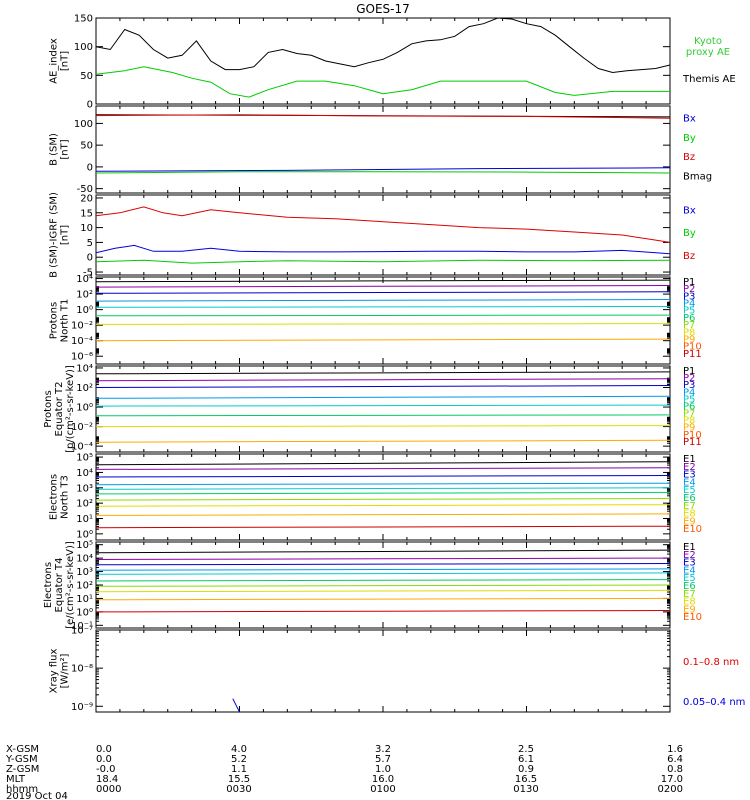 The image size is (750, 800). I want to click on legend-entry: E6, so click(689, 586).